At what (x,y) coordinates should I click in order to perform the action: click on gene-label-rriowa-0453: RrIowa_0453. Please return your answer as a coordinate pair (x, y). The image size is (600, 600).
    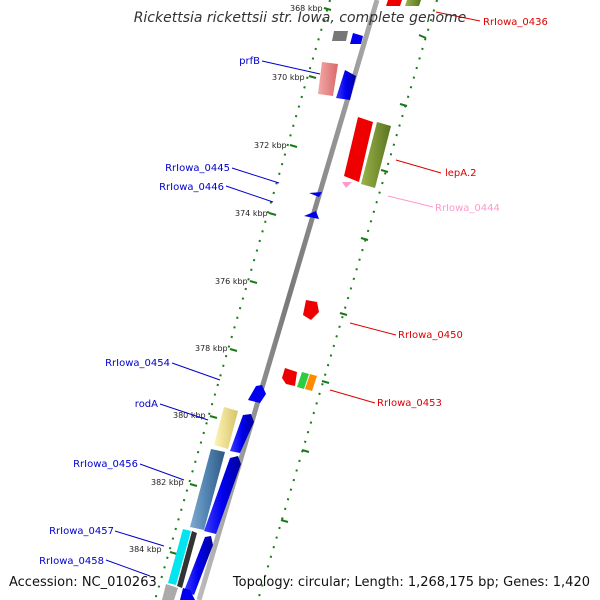
    Looking at the image, I should click on (409, 403).